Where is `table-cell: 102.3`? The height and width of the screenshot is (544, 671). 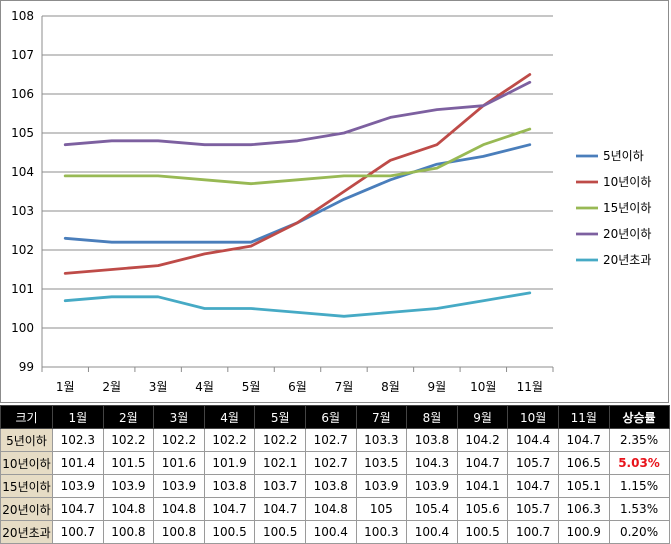 table-cell: 102.3 is located at coordinates (78, 440).